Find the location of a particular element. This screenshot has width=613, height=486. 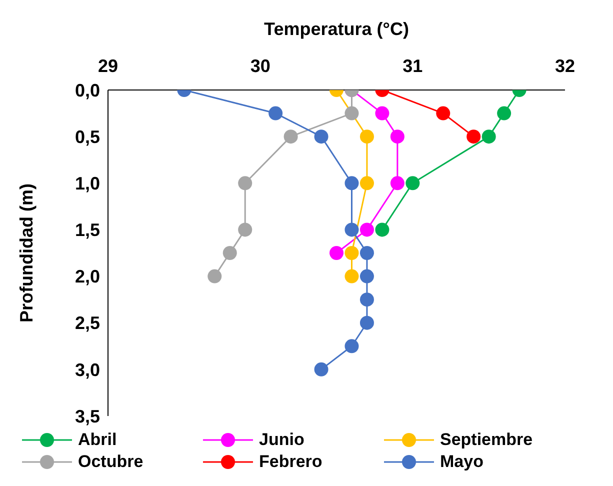

y-tick-label: 3,5 is located at coordinates (87, 416).